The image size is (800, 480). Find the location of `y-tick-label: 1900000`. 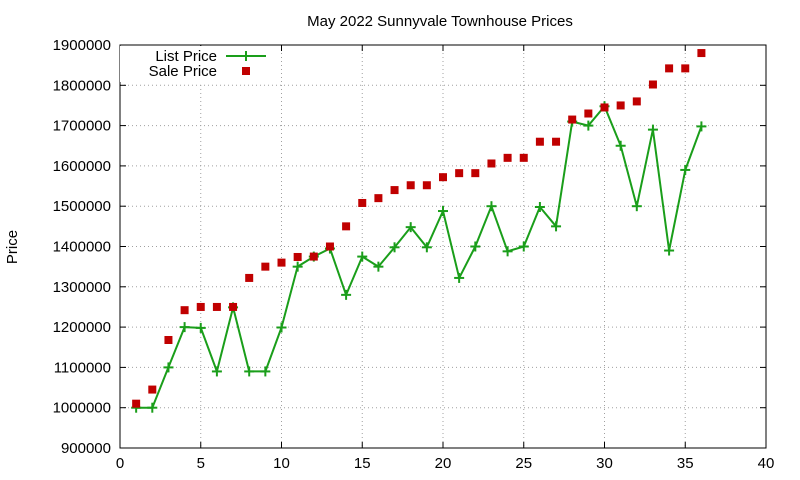

y-tick-label: 1900000 is located at coordinates (82, 45).